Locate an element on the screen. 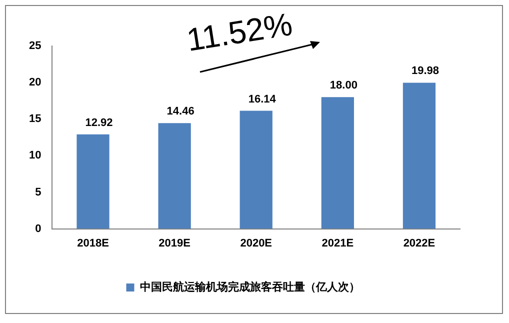 This screenshot has width=509, height=323. text: 18.00 is located at coordinates (344, 86).